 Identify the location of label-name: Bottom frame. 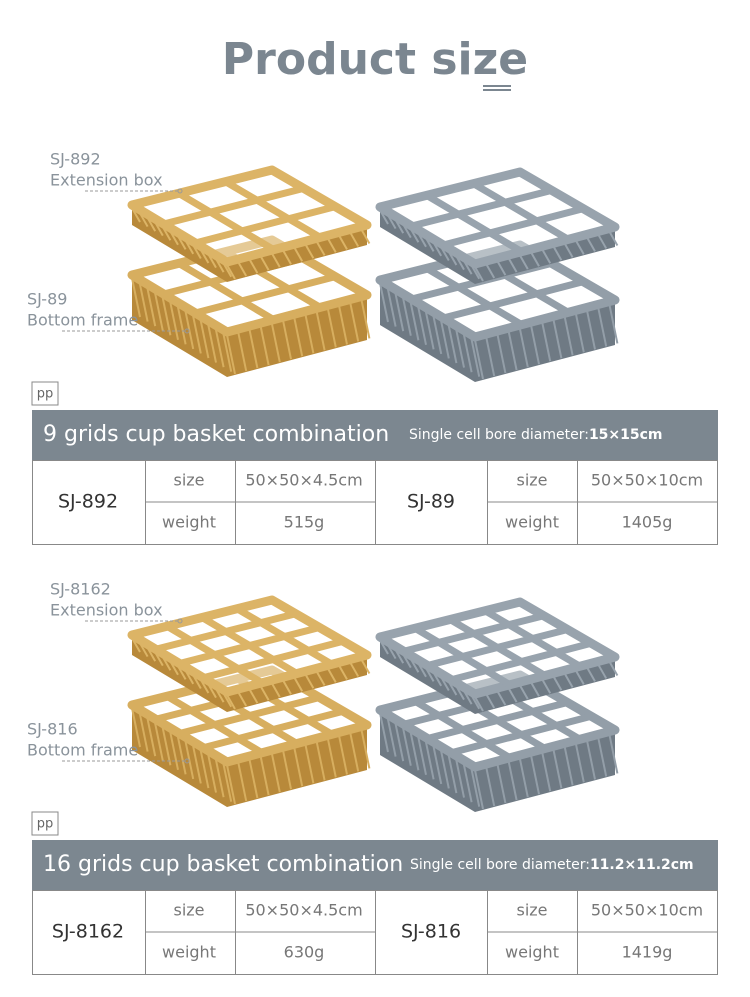
(82, 750).